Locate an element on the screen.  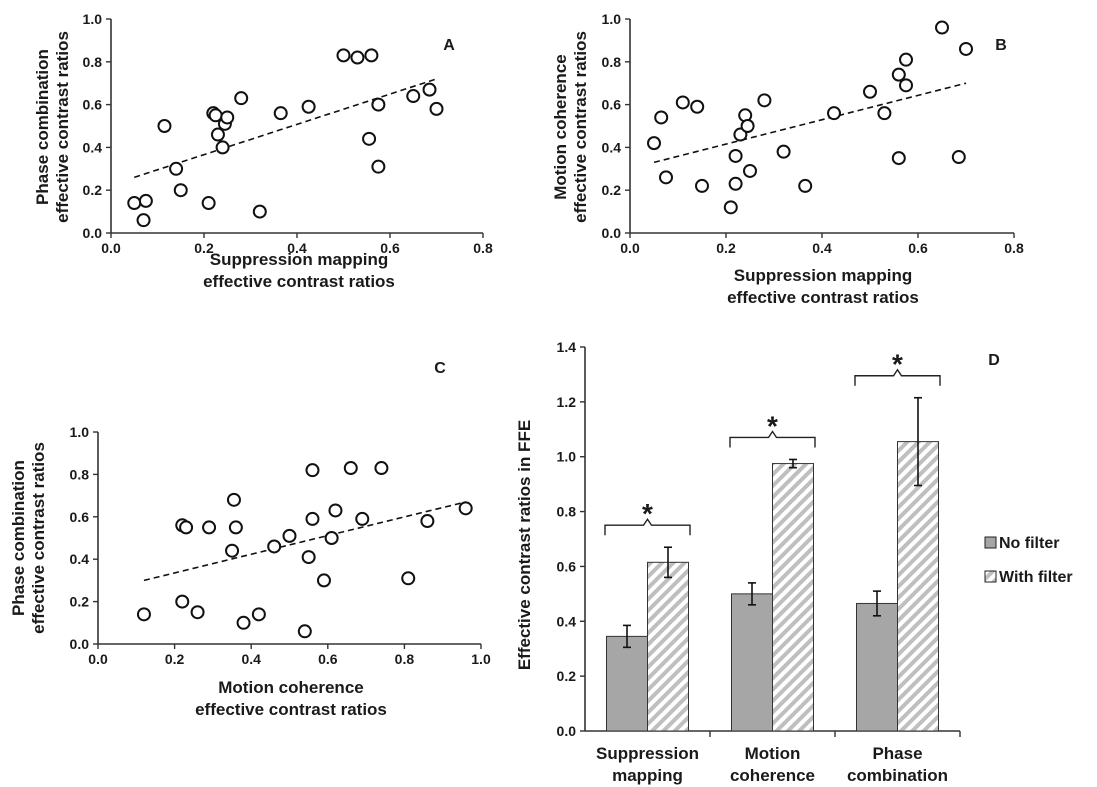
panel-a-xlabel-line1: Suppression mapping is located at coordinates (299, 259).